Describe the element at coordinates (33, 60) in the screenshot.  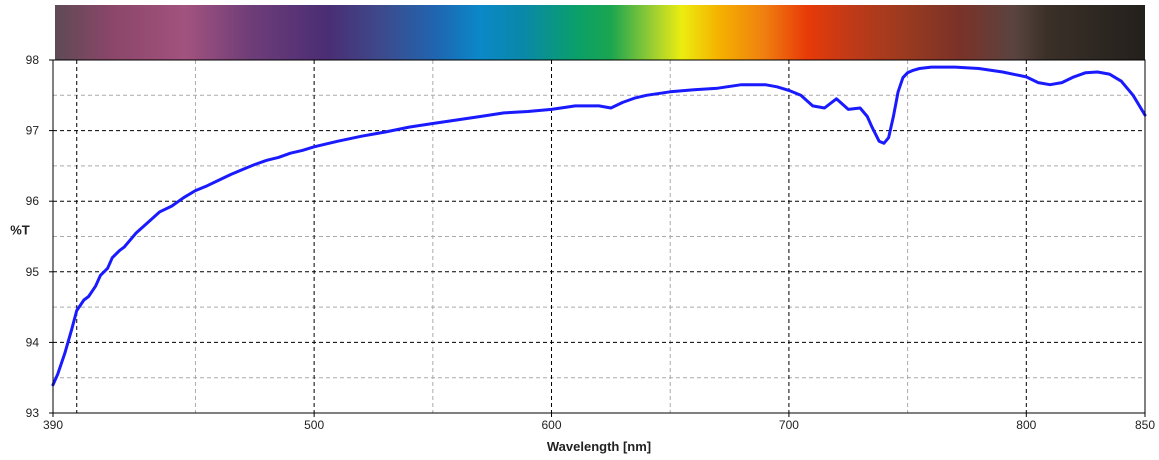
I see `y-tick-label: 98` at that location.